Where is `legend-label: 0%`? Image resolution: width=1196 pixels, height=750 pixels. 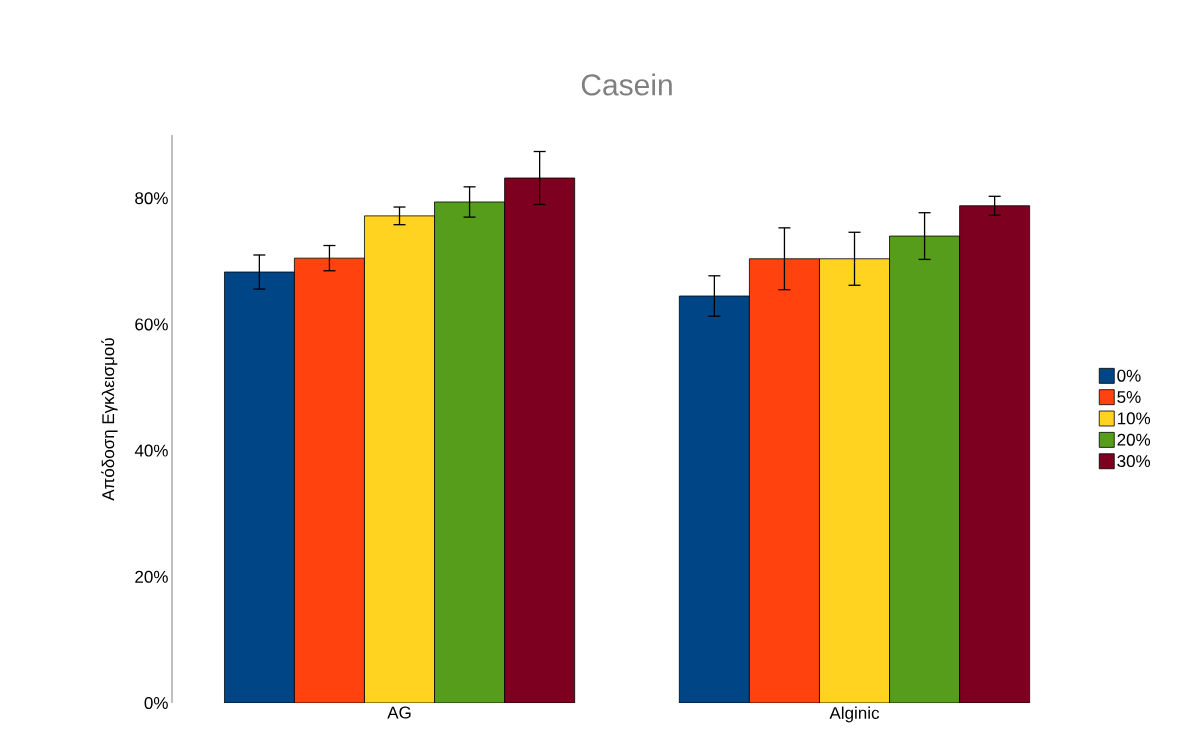
legend-label: 0% is located at coordinates (1129, 375).